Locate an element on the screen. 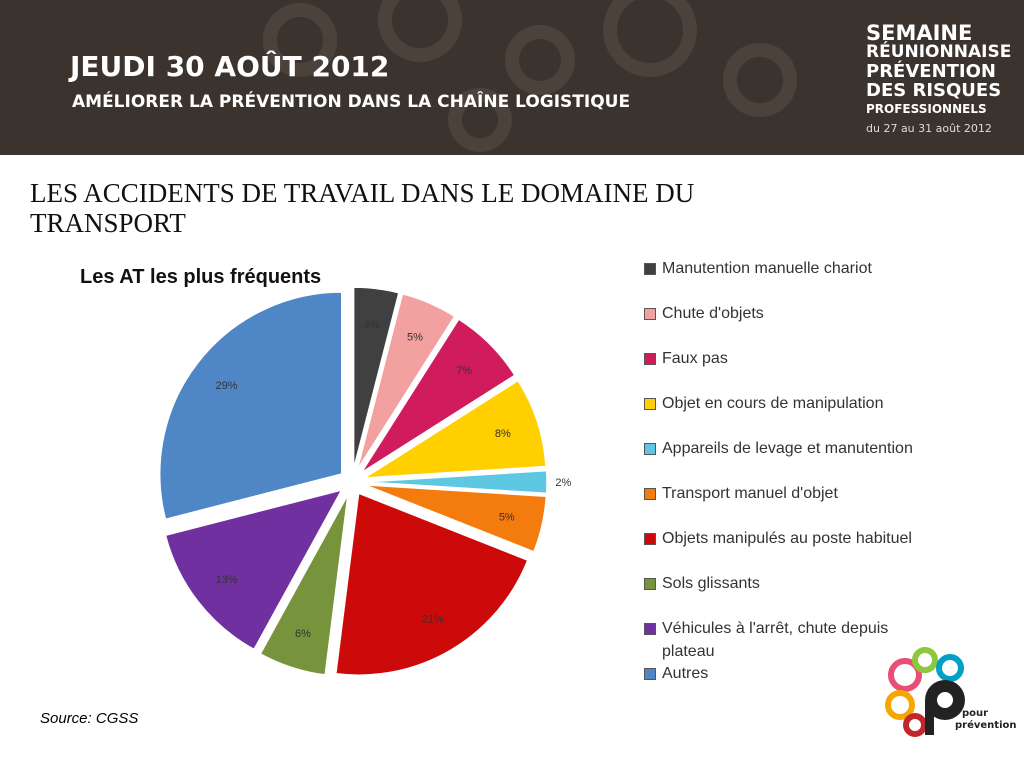 The image size is (1024, 768). legend-label: Appareils de levage et manutention is located at coordinates (787, 448).